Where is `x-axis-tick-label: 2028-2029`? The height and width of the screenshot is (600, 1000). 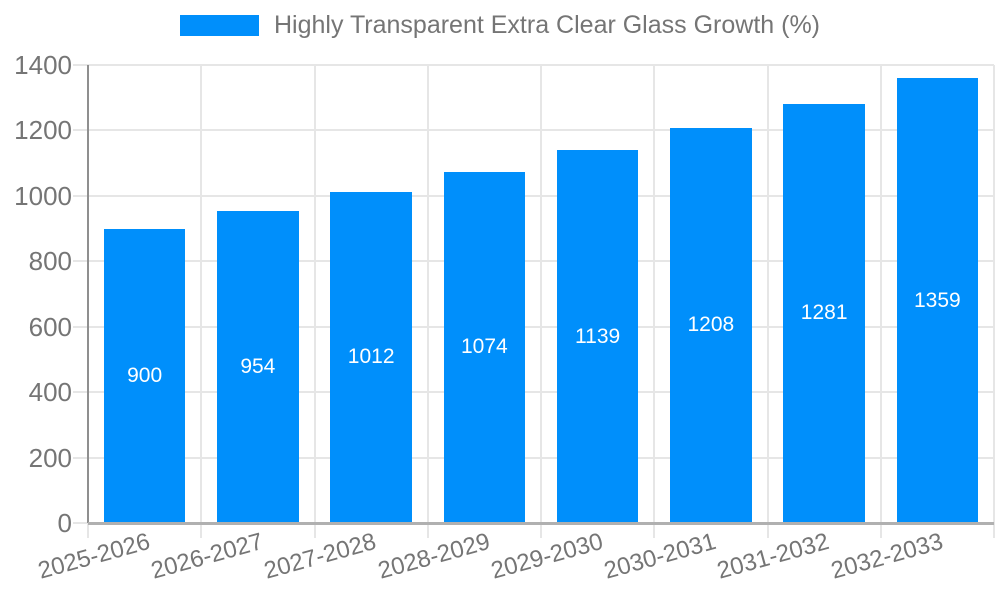
x-axis-tick-label: 2028-2029 is located at coordinates (433, 556).